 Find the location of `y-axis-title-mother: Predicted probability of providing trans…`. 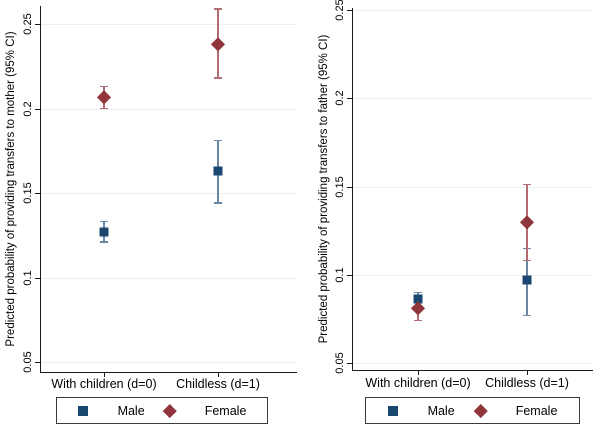

y-axis-title-mother: Predicted probability of providing trans… is located at coordinates (11, 189).